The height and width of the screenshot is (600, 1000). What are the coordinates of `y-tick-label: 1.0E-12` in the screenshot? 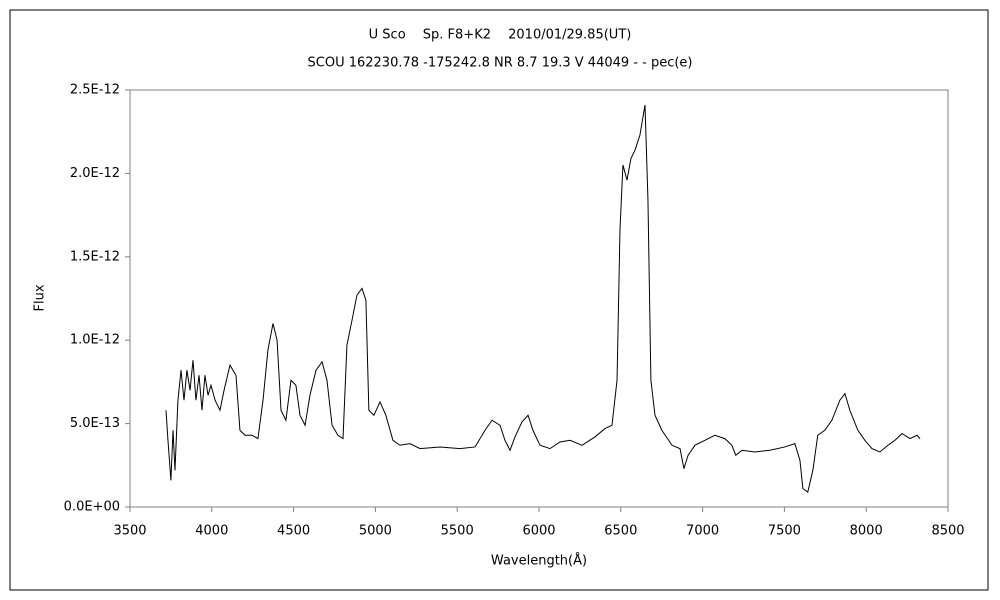 It's located at (95, 340).